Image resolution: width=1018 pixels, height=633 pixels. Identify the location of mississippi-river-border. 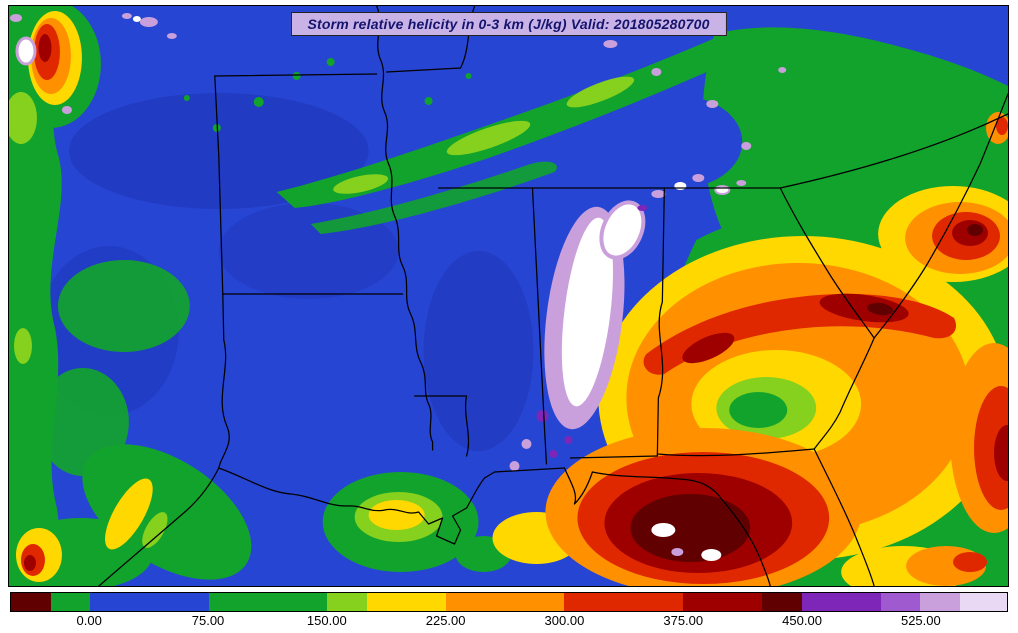
(405, 228).